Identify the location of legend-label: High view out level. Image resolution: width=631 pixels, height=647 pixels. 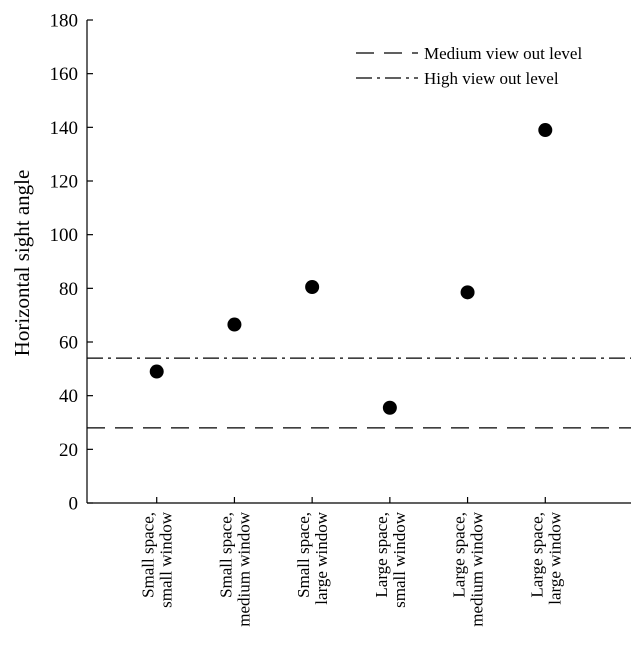
(491, 78).